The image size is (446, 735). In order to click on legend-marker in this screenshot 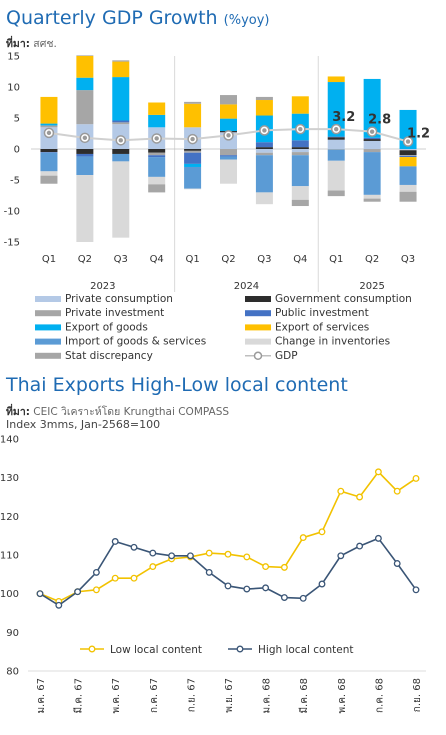, I will do `click(240, 649)`.